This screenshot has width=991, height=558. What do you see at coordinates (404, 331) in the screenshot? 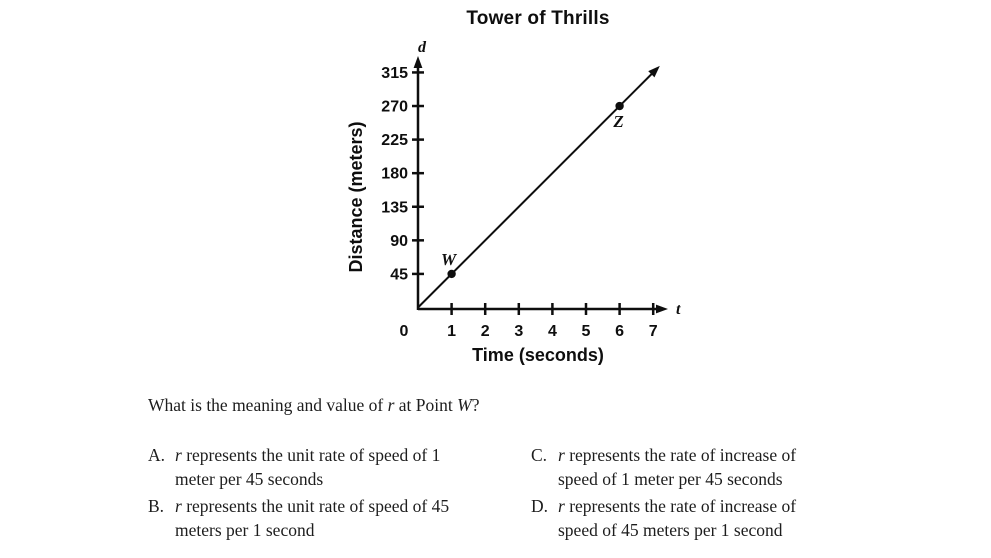
I see `x-tick-label: 0` at bounding box center [404, 331].